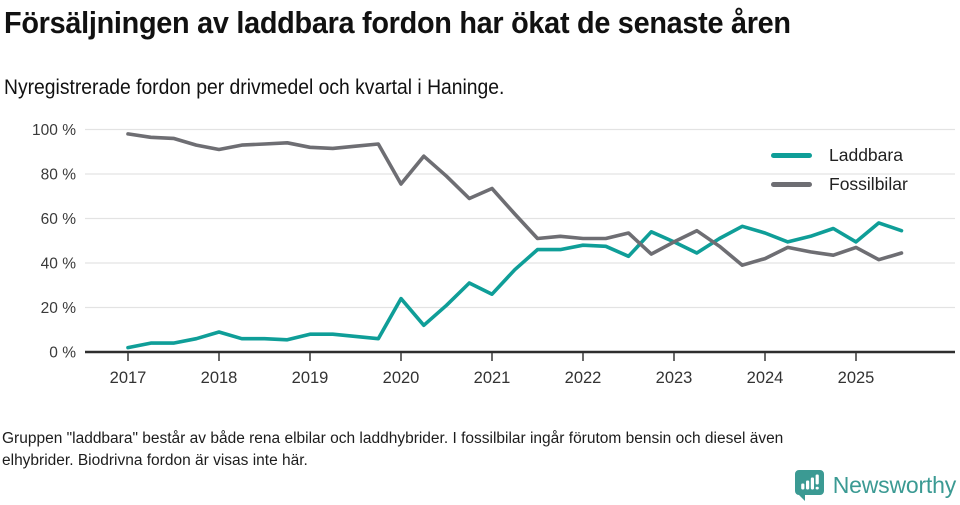 The height and width of the screenshot is (505, 960). What do you see at coordinates (866, 155) in the screenshot?
I see `legend-label: Laddbara` at bounding box center [866, 155].